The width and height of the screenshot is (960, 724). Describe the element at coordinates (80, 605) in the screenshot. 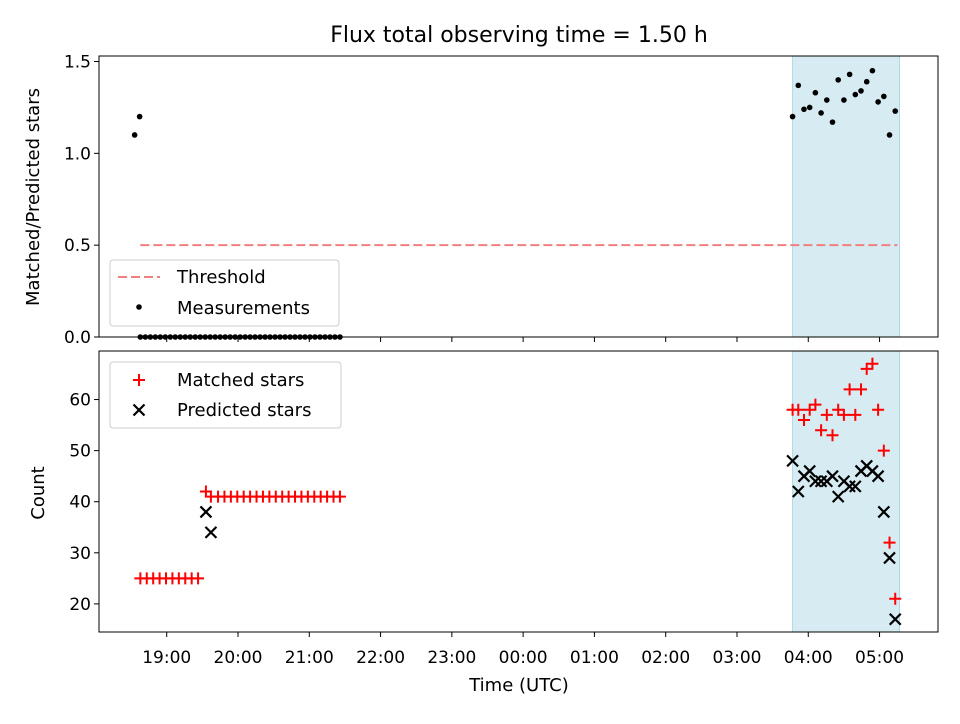

I see `bottom-y-tick-label: 20` at that location.